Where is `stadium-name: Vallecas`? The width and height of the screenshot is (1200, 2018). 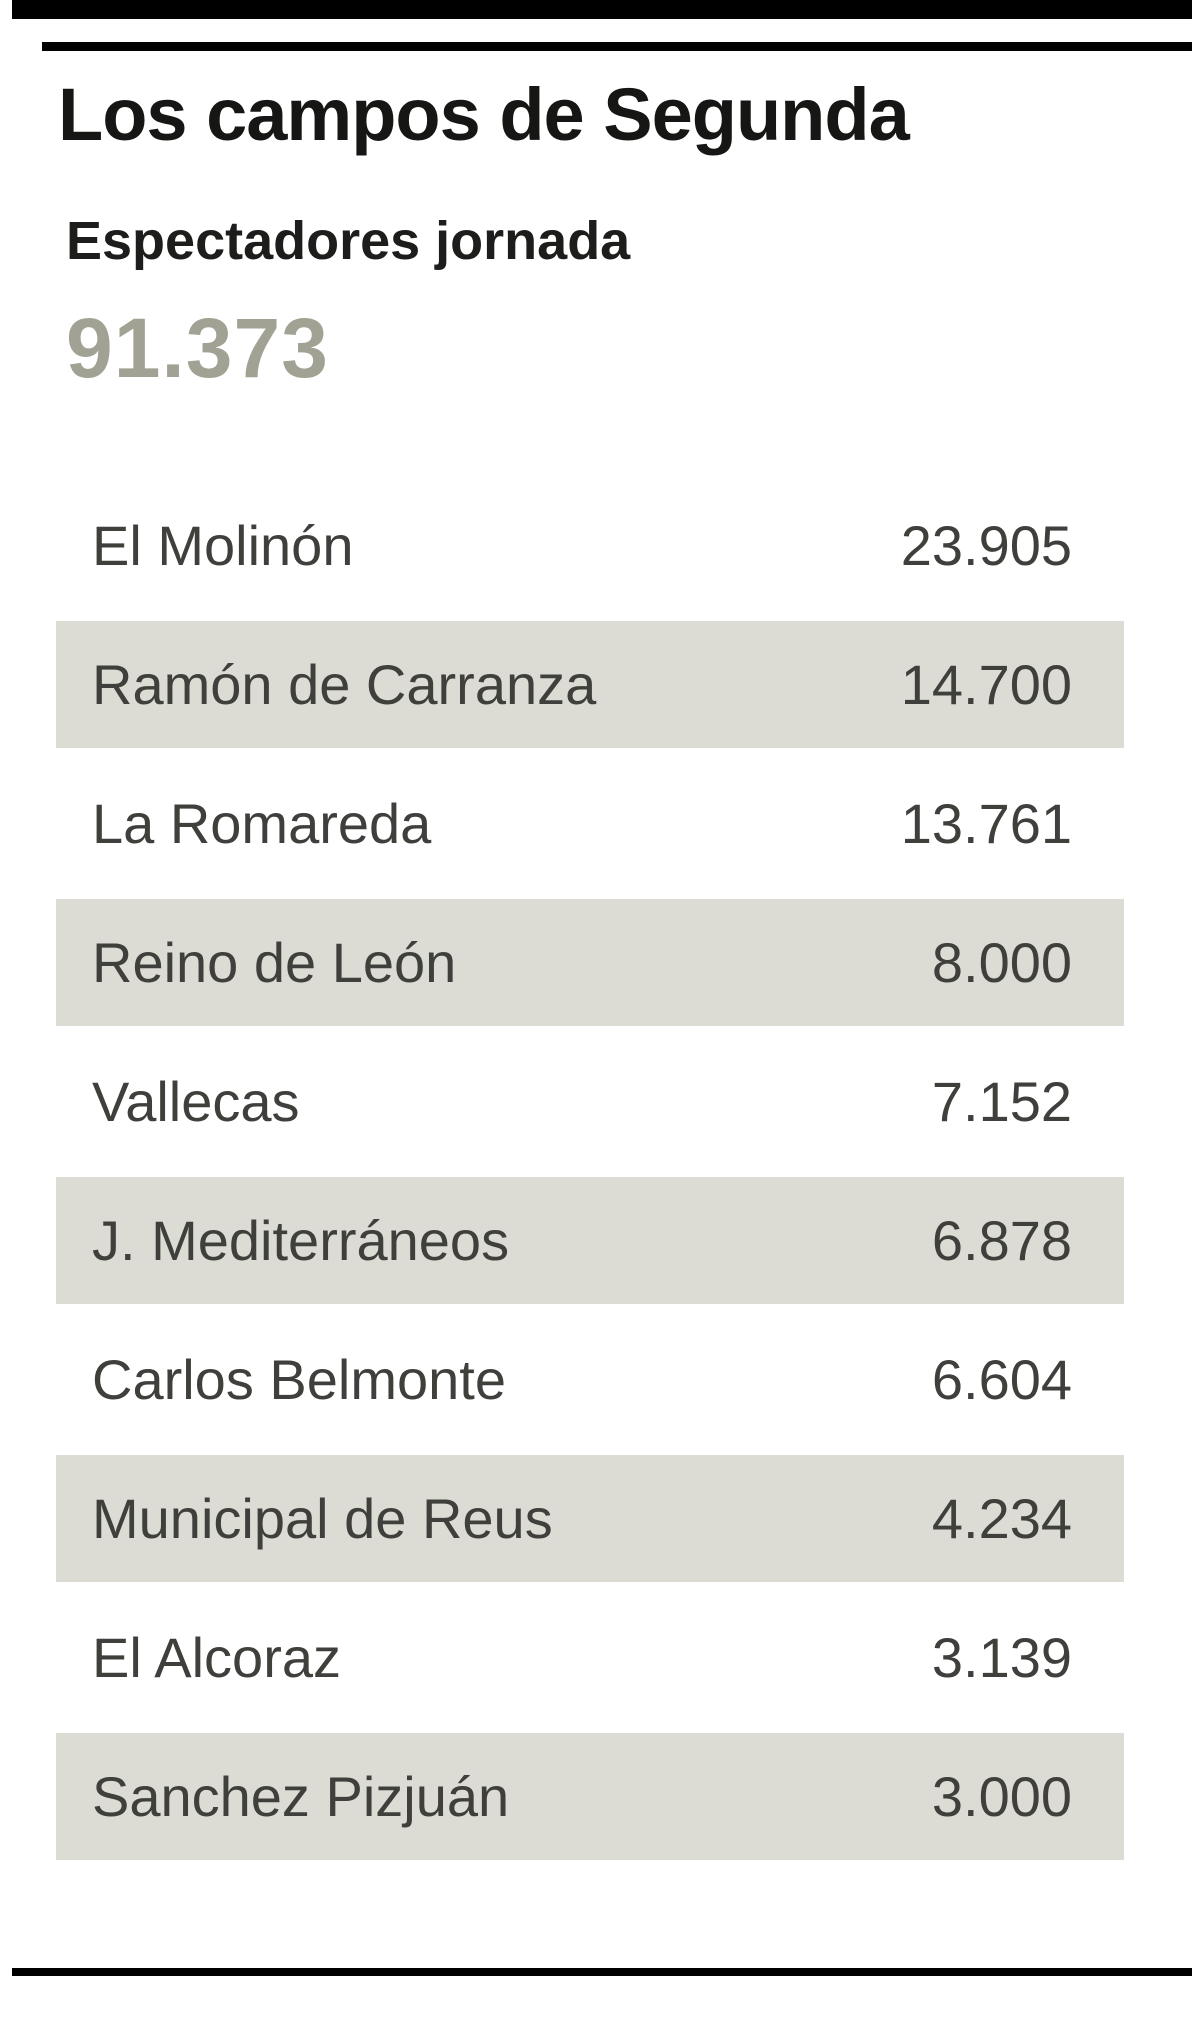 stadium-name: Vallecas is located at coordinates (196, 1101).